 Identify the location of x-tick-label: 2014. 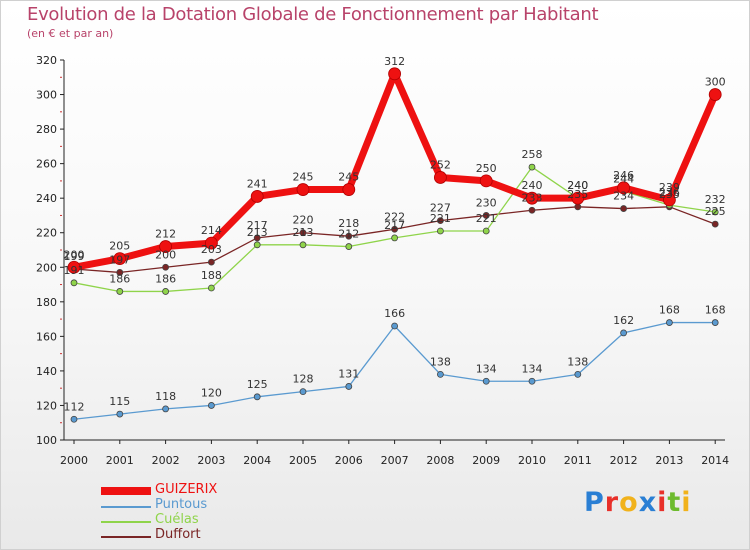
(715, 460).